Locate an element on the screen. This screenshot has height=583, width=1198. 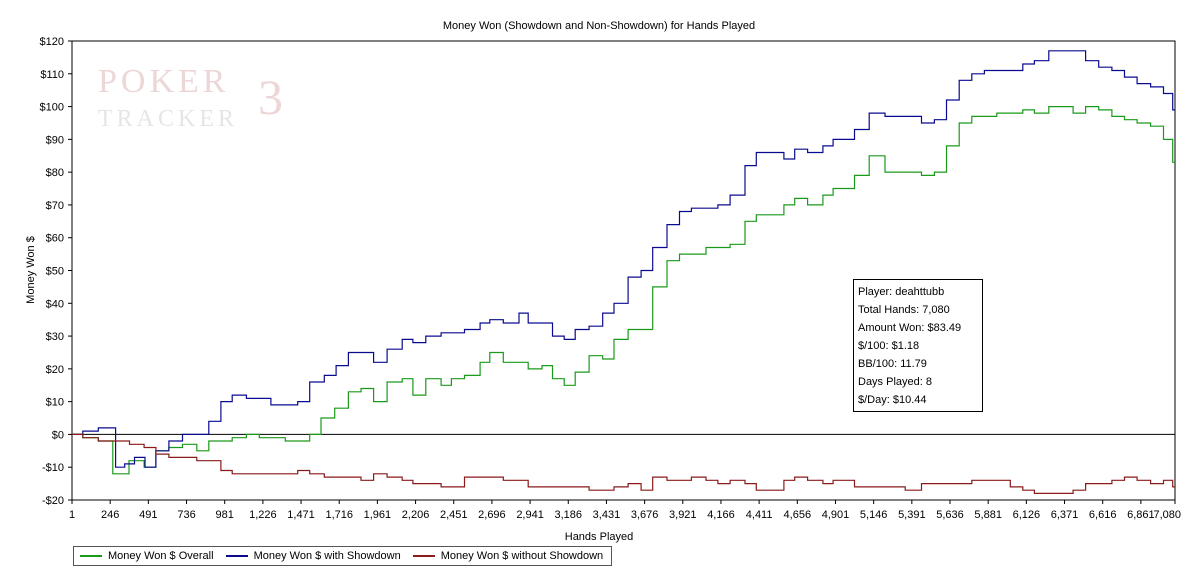
stat-bb-per-100: BB/100: 11.79 is located at coordinates (892, 364).